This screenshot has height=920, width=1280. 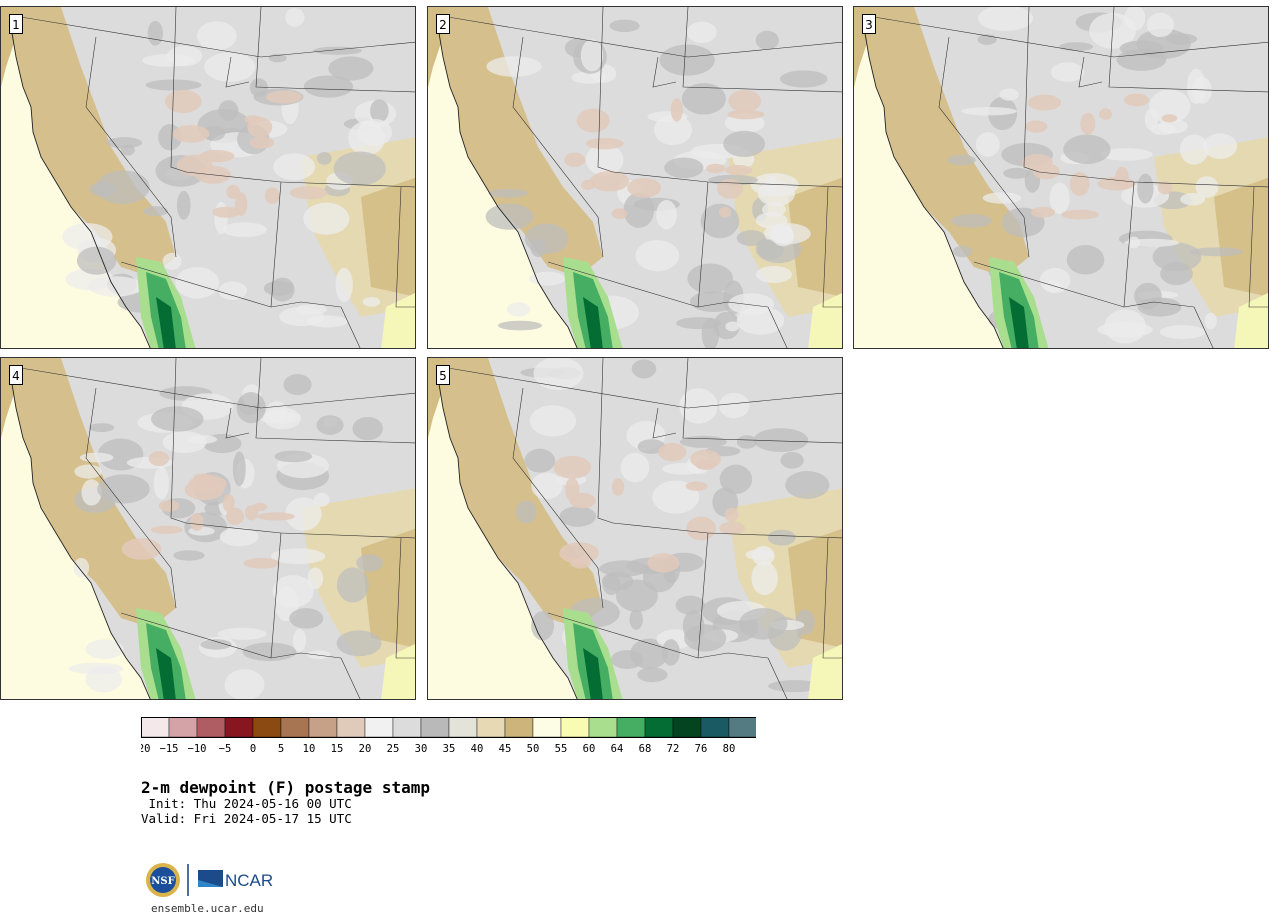 I want to click on colorbar-tick-label: 0, so click(x=253, y=749).